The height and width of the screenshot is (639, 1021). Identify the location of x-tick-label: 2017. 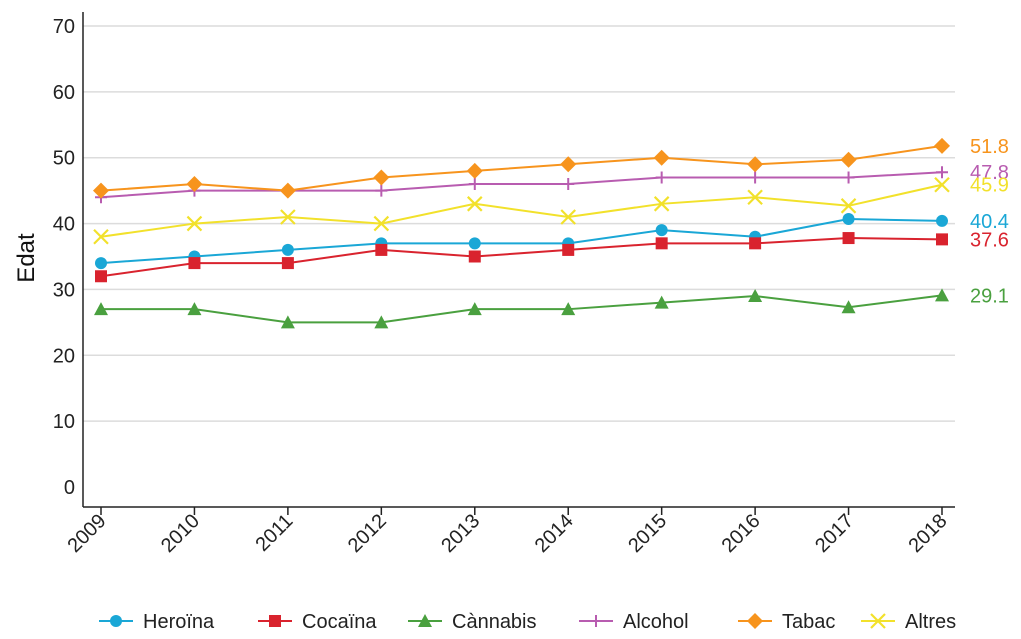
(834, 533).